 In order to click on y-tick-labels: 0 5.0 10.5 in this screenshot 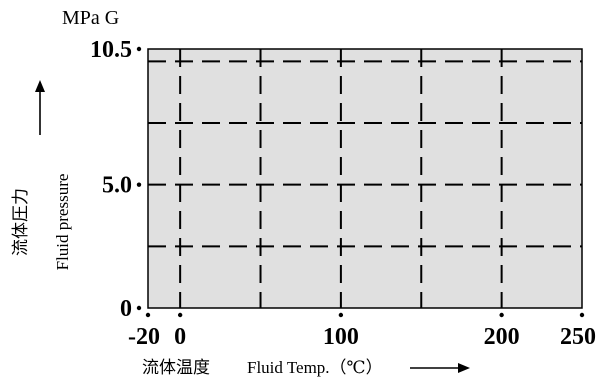, I will do `click(111, 179)`.